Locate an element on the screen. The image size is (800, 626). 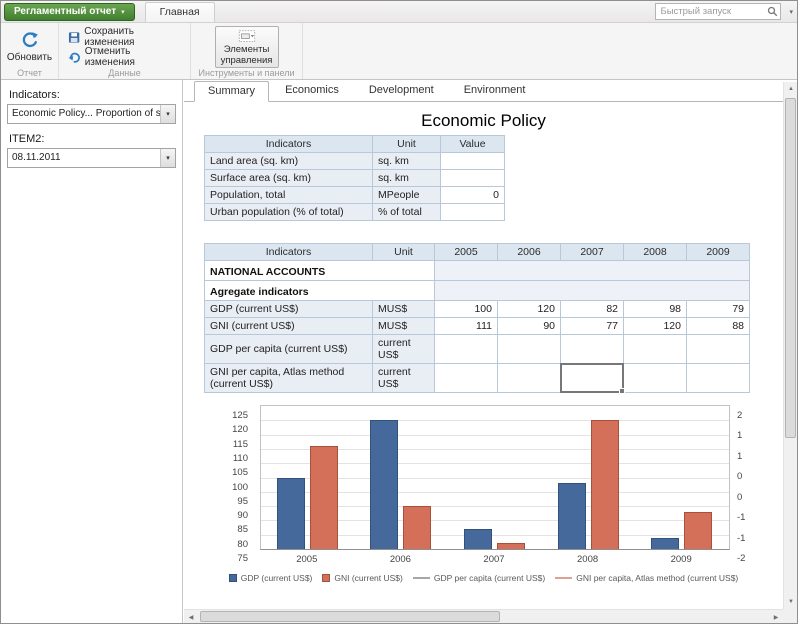
scroll-right-button: ▶ is located at coordinates (776, 616).